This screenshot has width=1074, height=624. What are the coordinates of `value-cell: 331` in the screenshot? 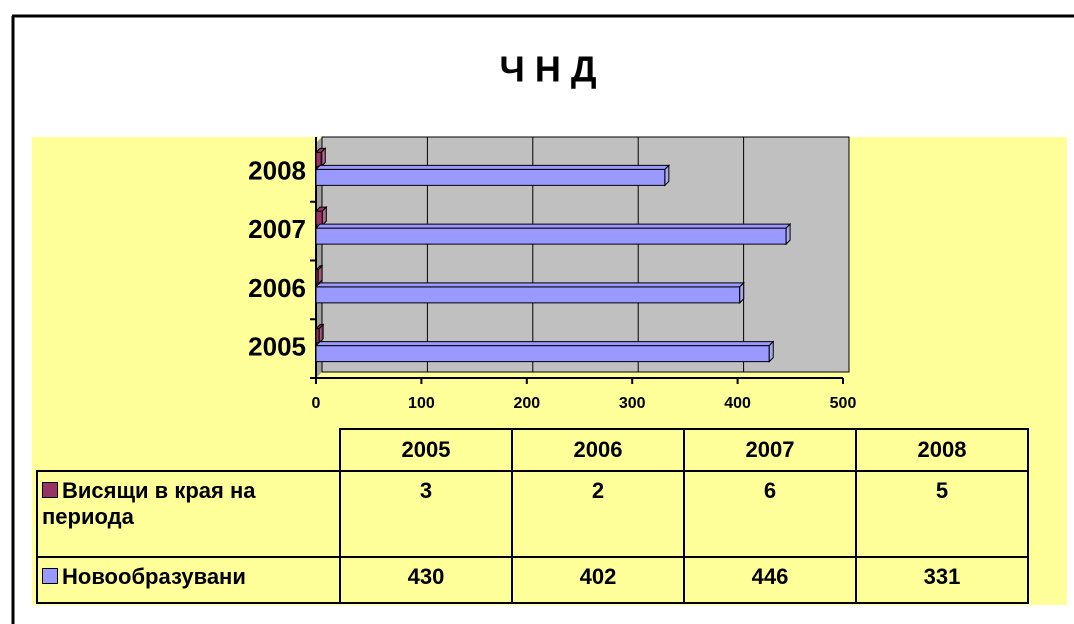 It's located at (942, 580).